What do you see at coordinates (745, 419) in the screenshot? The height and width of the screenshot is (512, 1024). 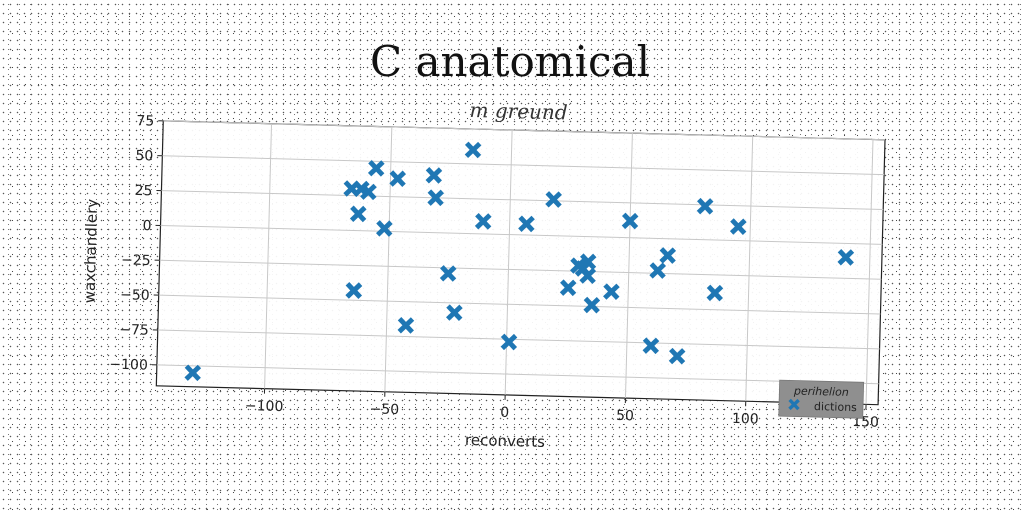 I see `x-tick-label: 100` at bounding box center [745, 419].